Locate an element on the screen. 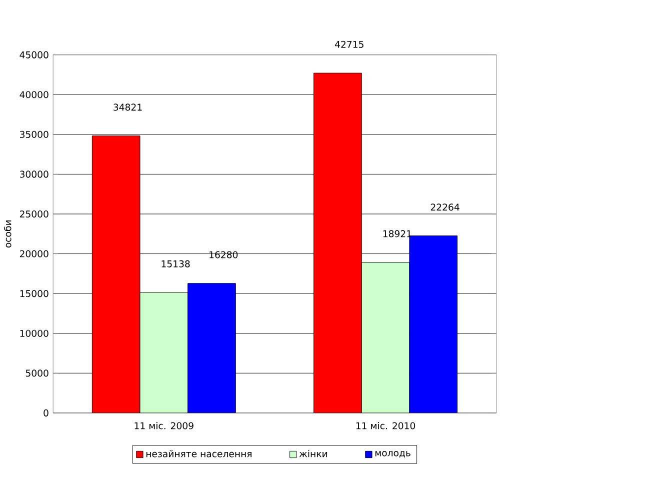 The image size is (648, 500). legend-label: молодь is located at coordinates (392, 454).